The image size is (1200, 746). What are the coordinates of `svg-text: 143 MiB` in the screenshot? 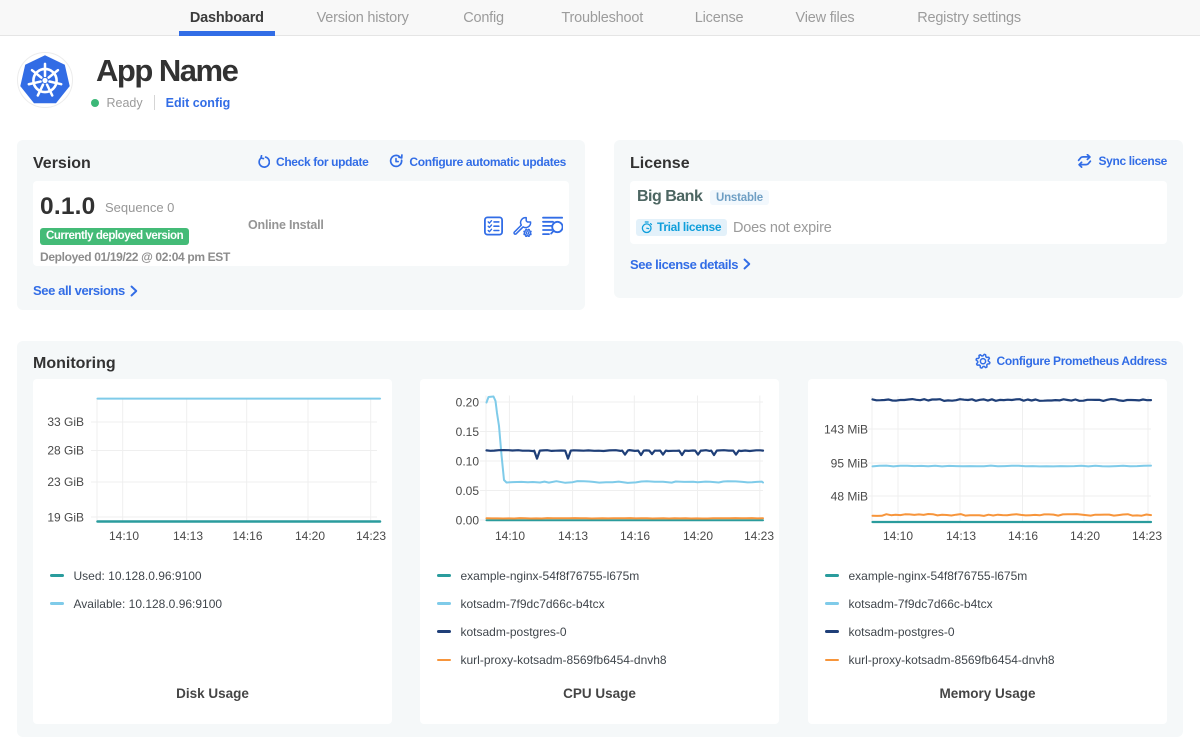 It's located at (846, 430).